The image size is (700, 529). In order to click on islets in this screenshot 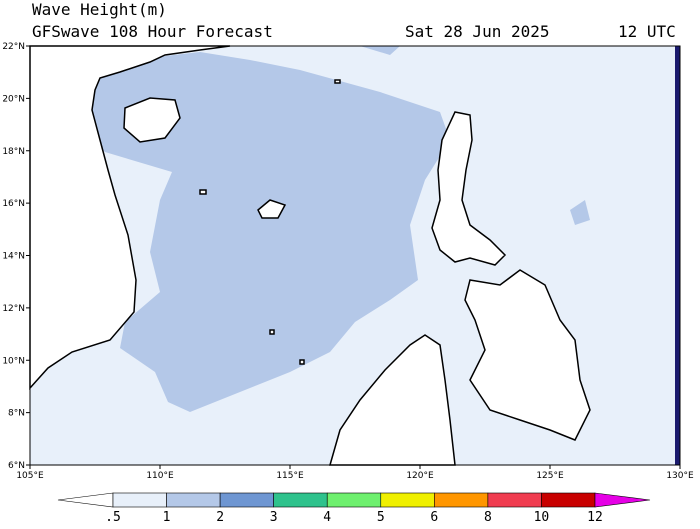, I will do `click(270, 222)`.